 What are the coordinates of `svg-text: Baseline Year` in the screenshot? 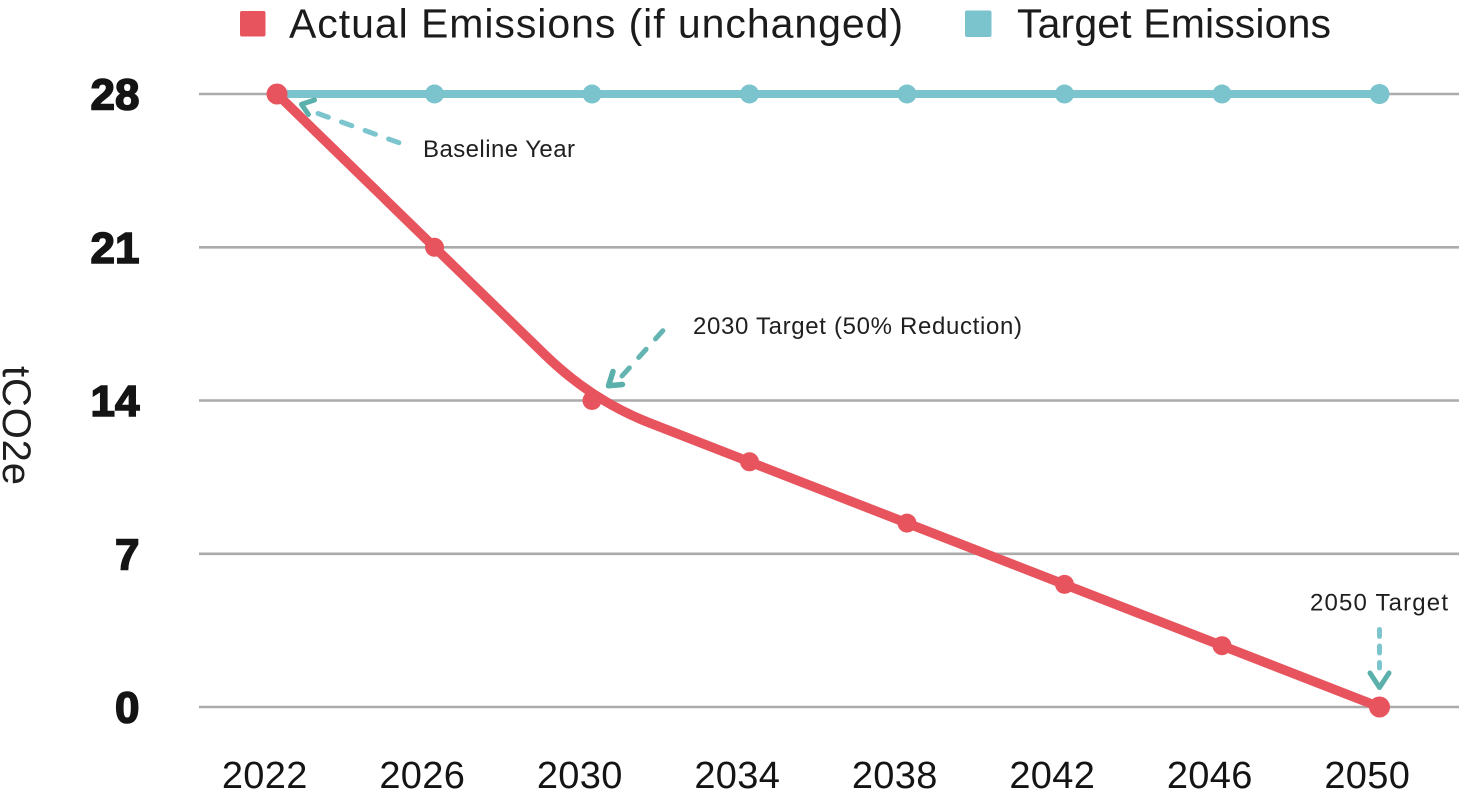 It's located at (499, 149).